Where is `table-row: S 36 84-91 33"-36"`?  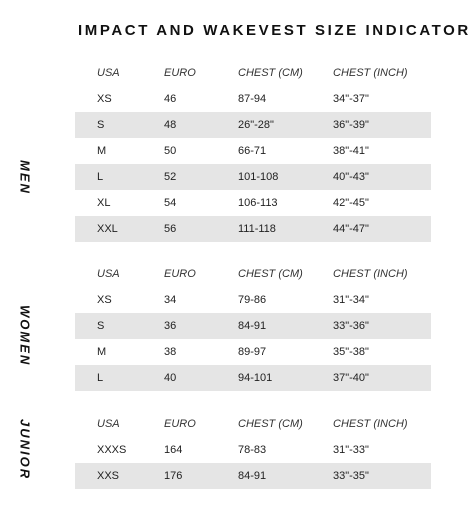 table-row: S 36 84-91 33"-36" is located at coordinates (253, 326).